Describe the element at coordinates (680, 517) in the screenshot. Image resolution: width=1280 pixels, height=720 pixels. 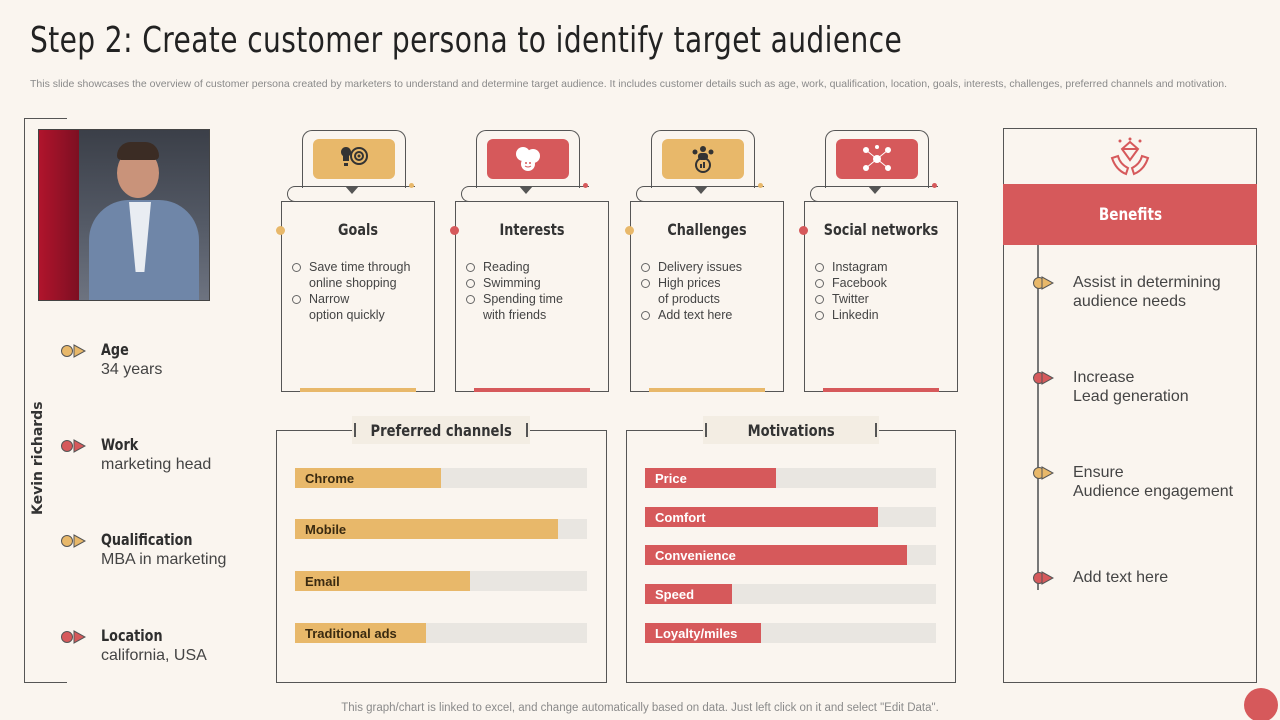
I see `bar-label: Comfort` at that location.